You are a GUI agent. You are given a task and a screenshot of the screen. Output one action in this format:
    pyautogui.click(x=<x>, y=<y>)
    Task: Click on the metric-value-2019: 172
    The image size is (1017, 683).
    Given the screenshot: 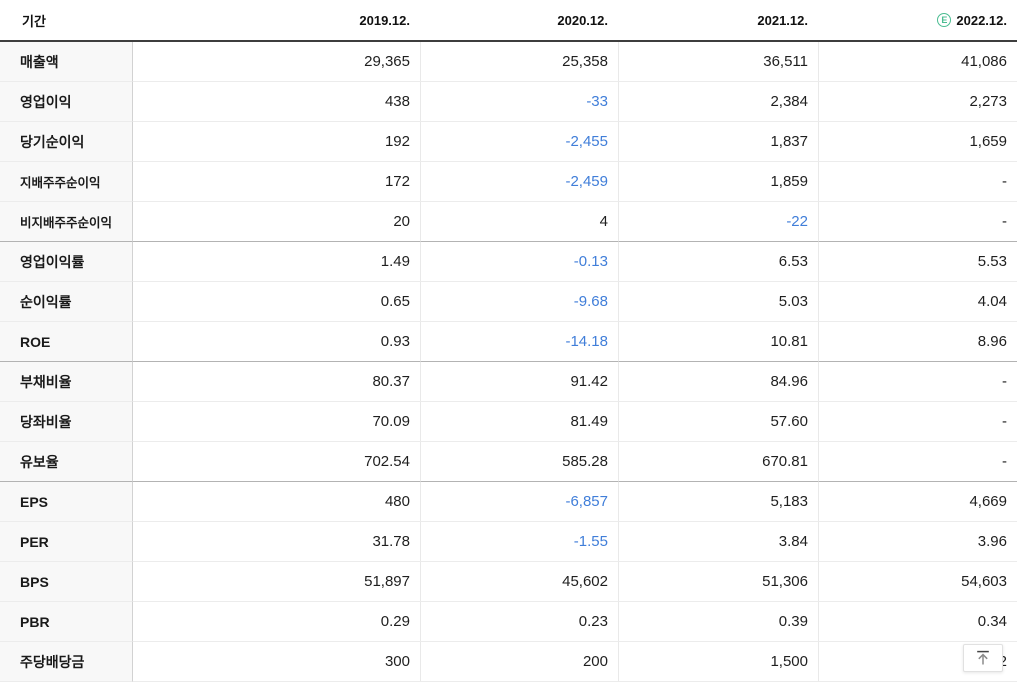 What is the action you would take?
    pyautogui.click(x=276, y=182)
    